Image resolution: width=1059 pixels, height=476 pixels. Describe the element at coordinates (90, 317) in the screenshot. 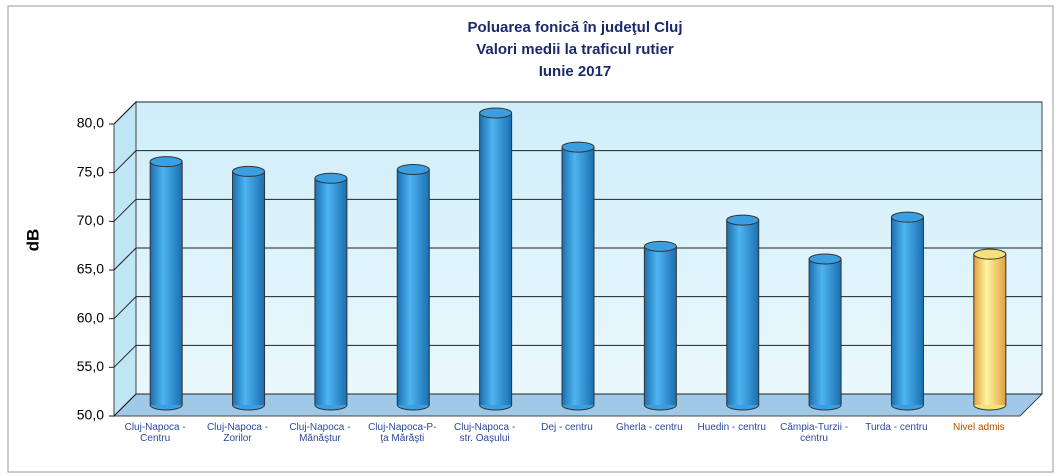

I see `y-tick-label: 60,0` at that location.